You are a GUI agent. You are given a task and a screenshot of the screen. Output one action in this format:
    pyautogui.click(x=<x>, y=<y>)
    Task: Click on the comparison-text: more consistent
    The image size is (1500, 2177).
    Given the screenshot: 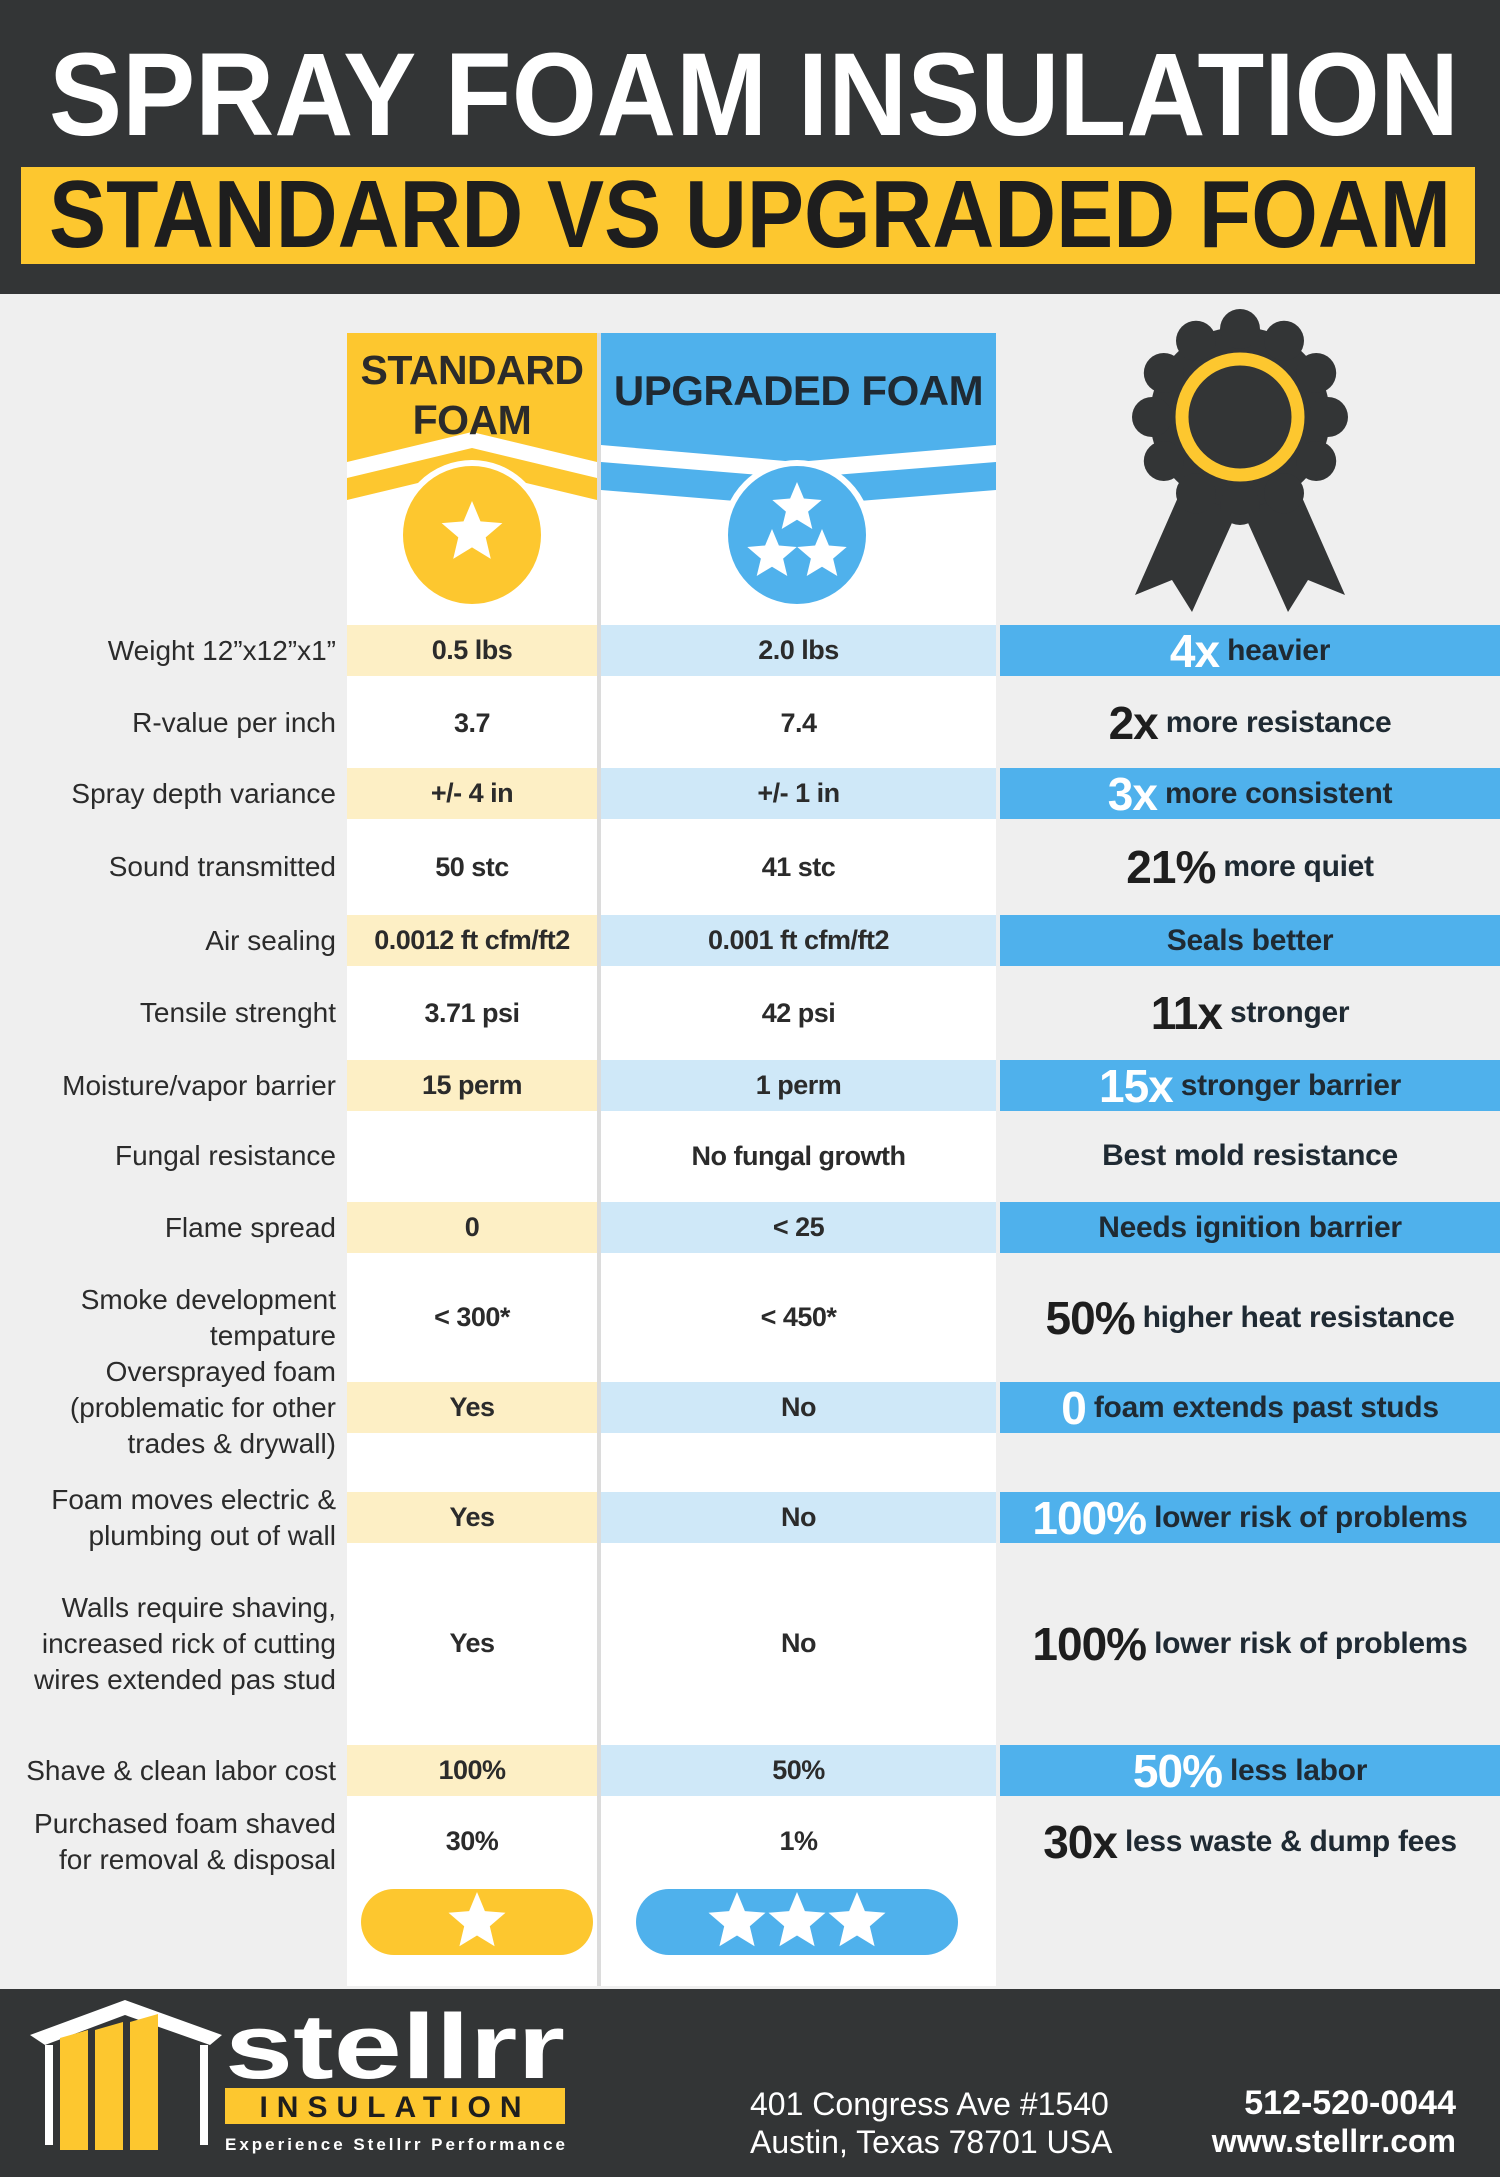 What is the action you would take?
    pyautogui.click(x=1278, y=793)
    